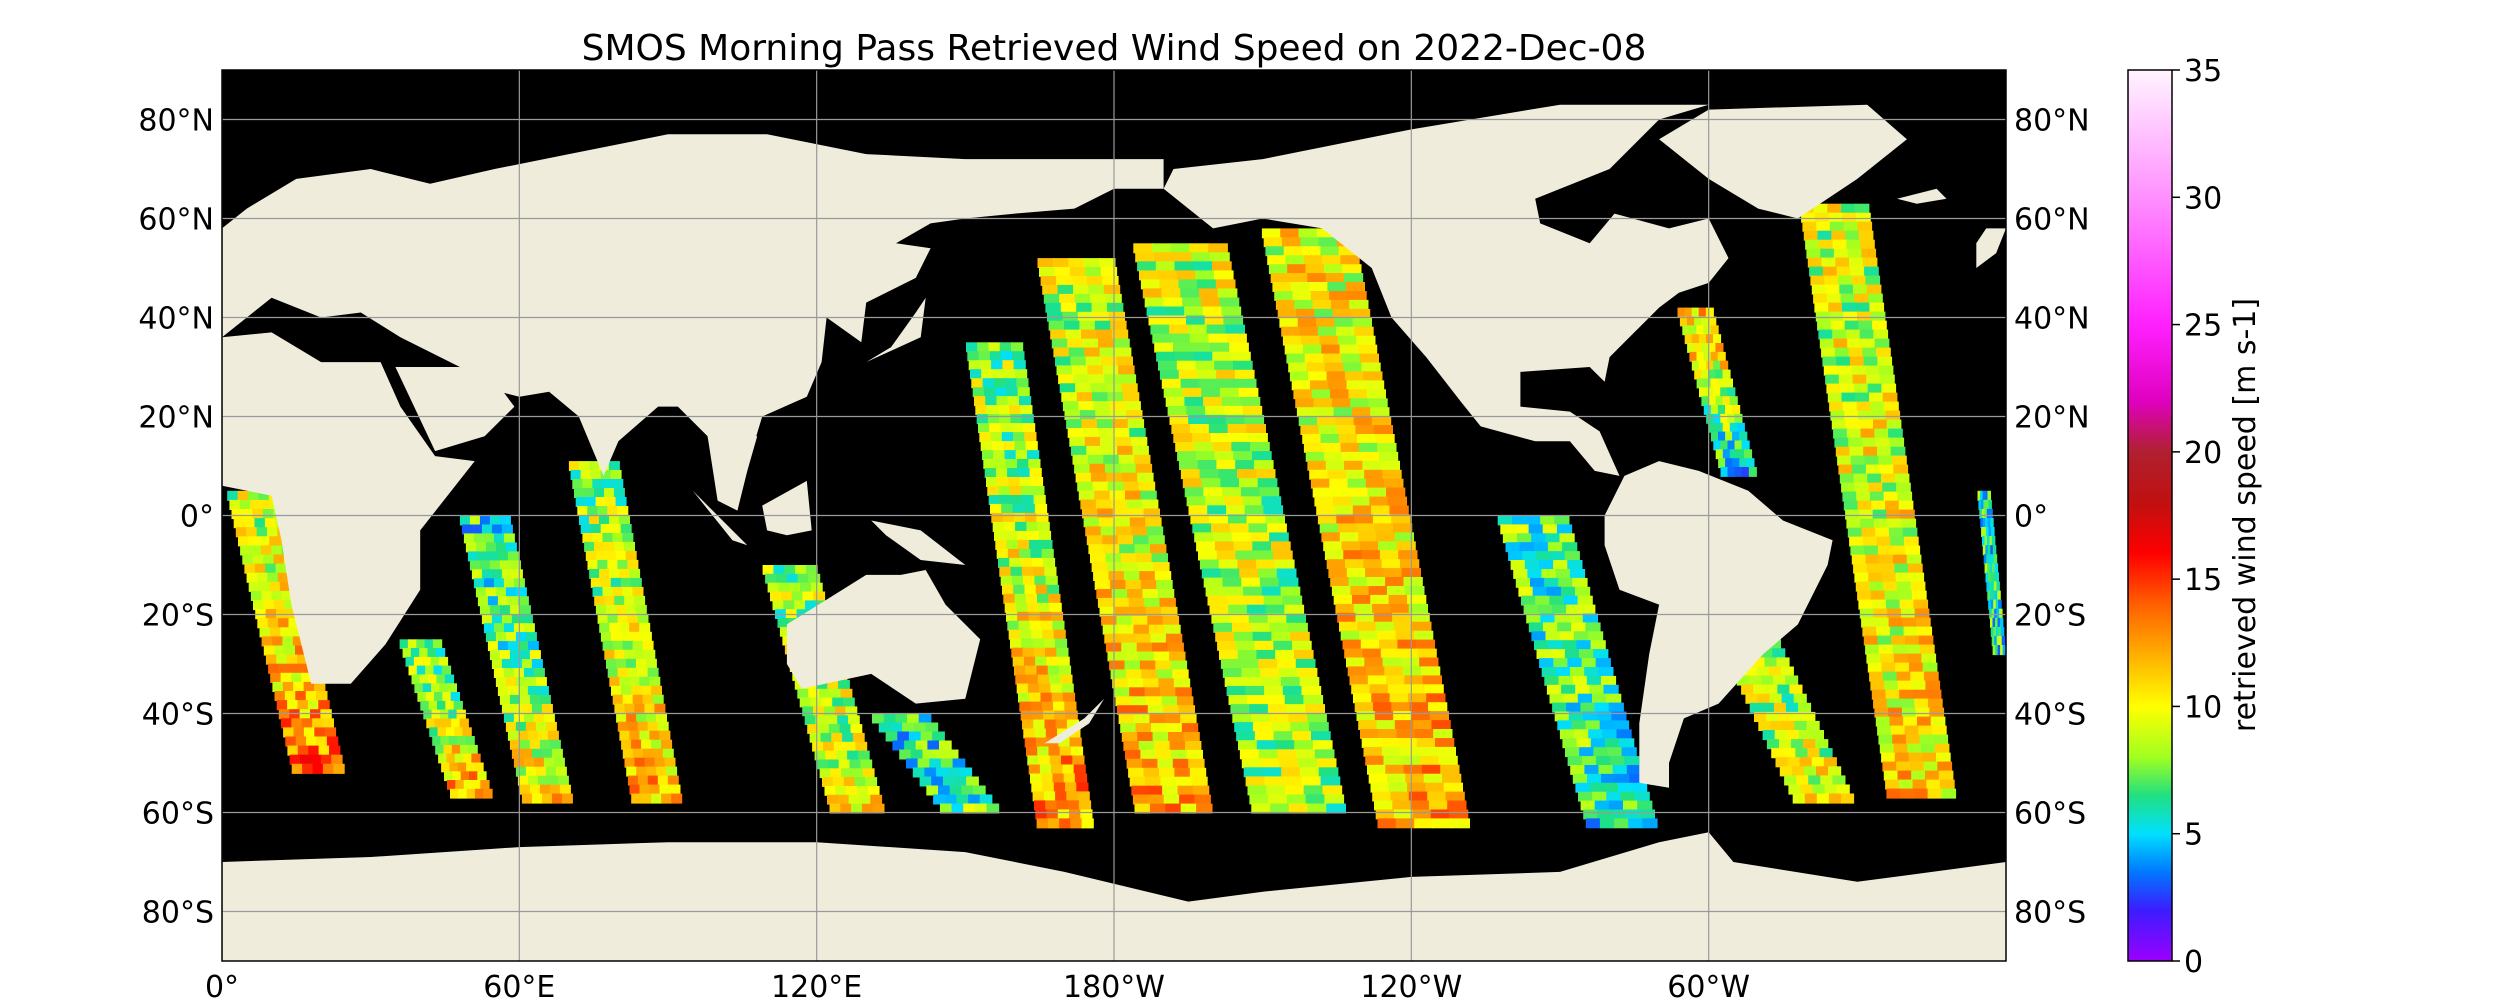 The width and height of the screenshot is (2500, 1000). Describe the element at coordinates (2050, 616) in the screenshot. I see `y-tick-label-right: 20°S` at that location.